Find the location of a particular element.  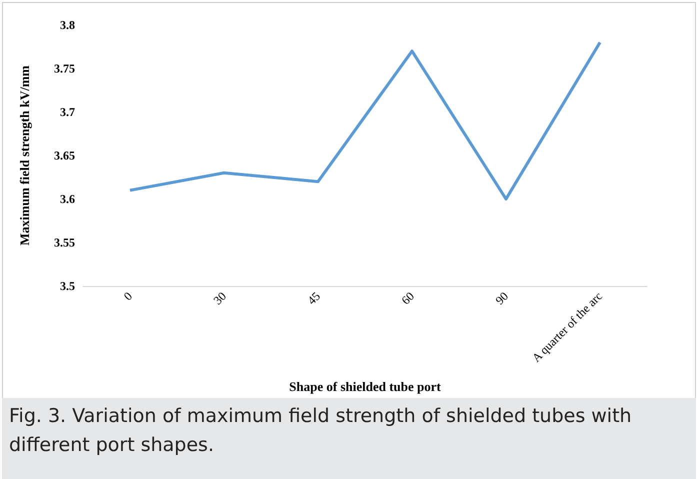

x-axis-title: Shape of shielded tube port is located at coordinates (365, 386).